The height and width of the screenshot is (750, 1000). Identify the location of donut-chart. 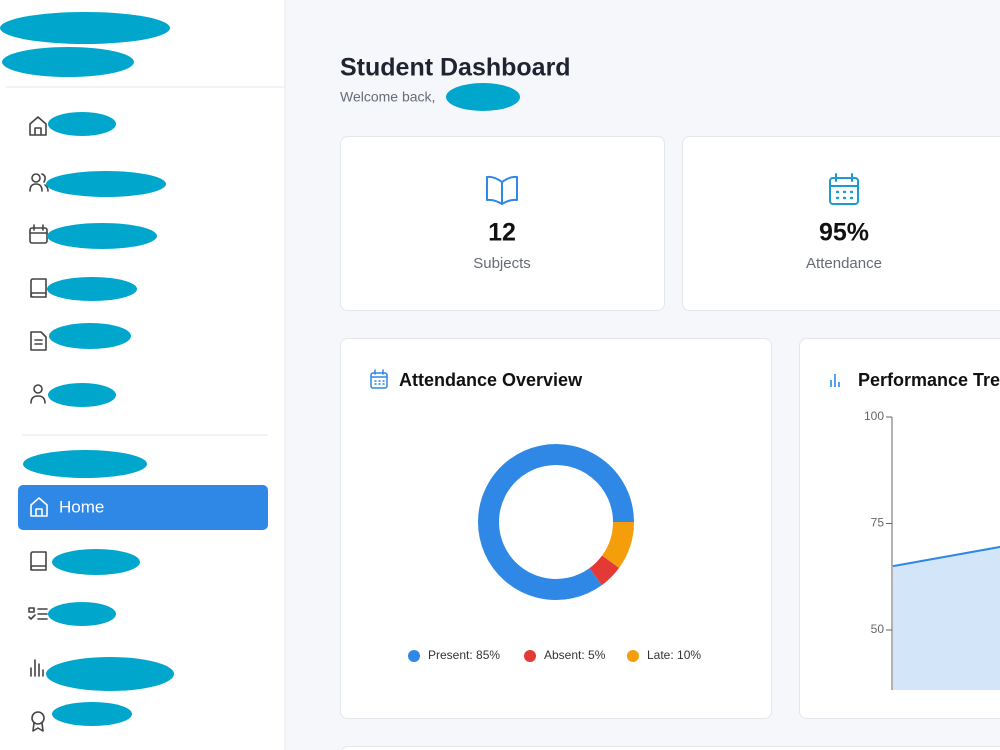
(556, 522).